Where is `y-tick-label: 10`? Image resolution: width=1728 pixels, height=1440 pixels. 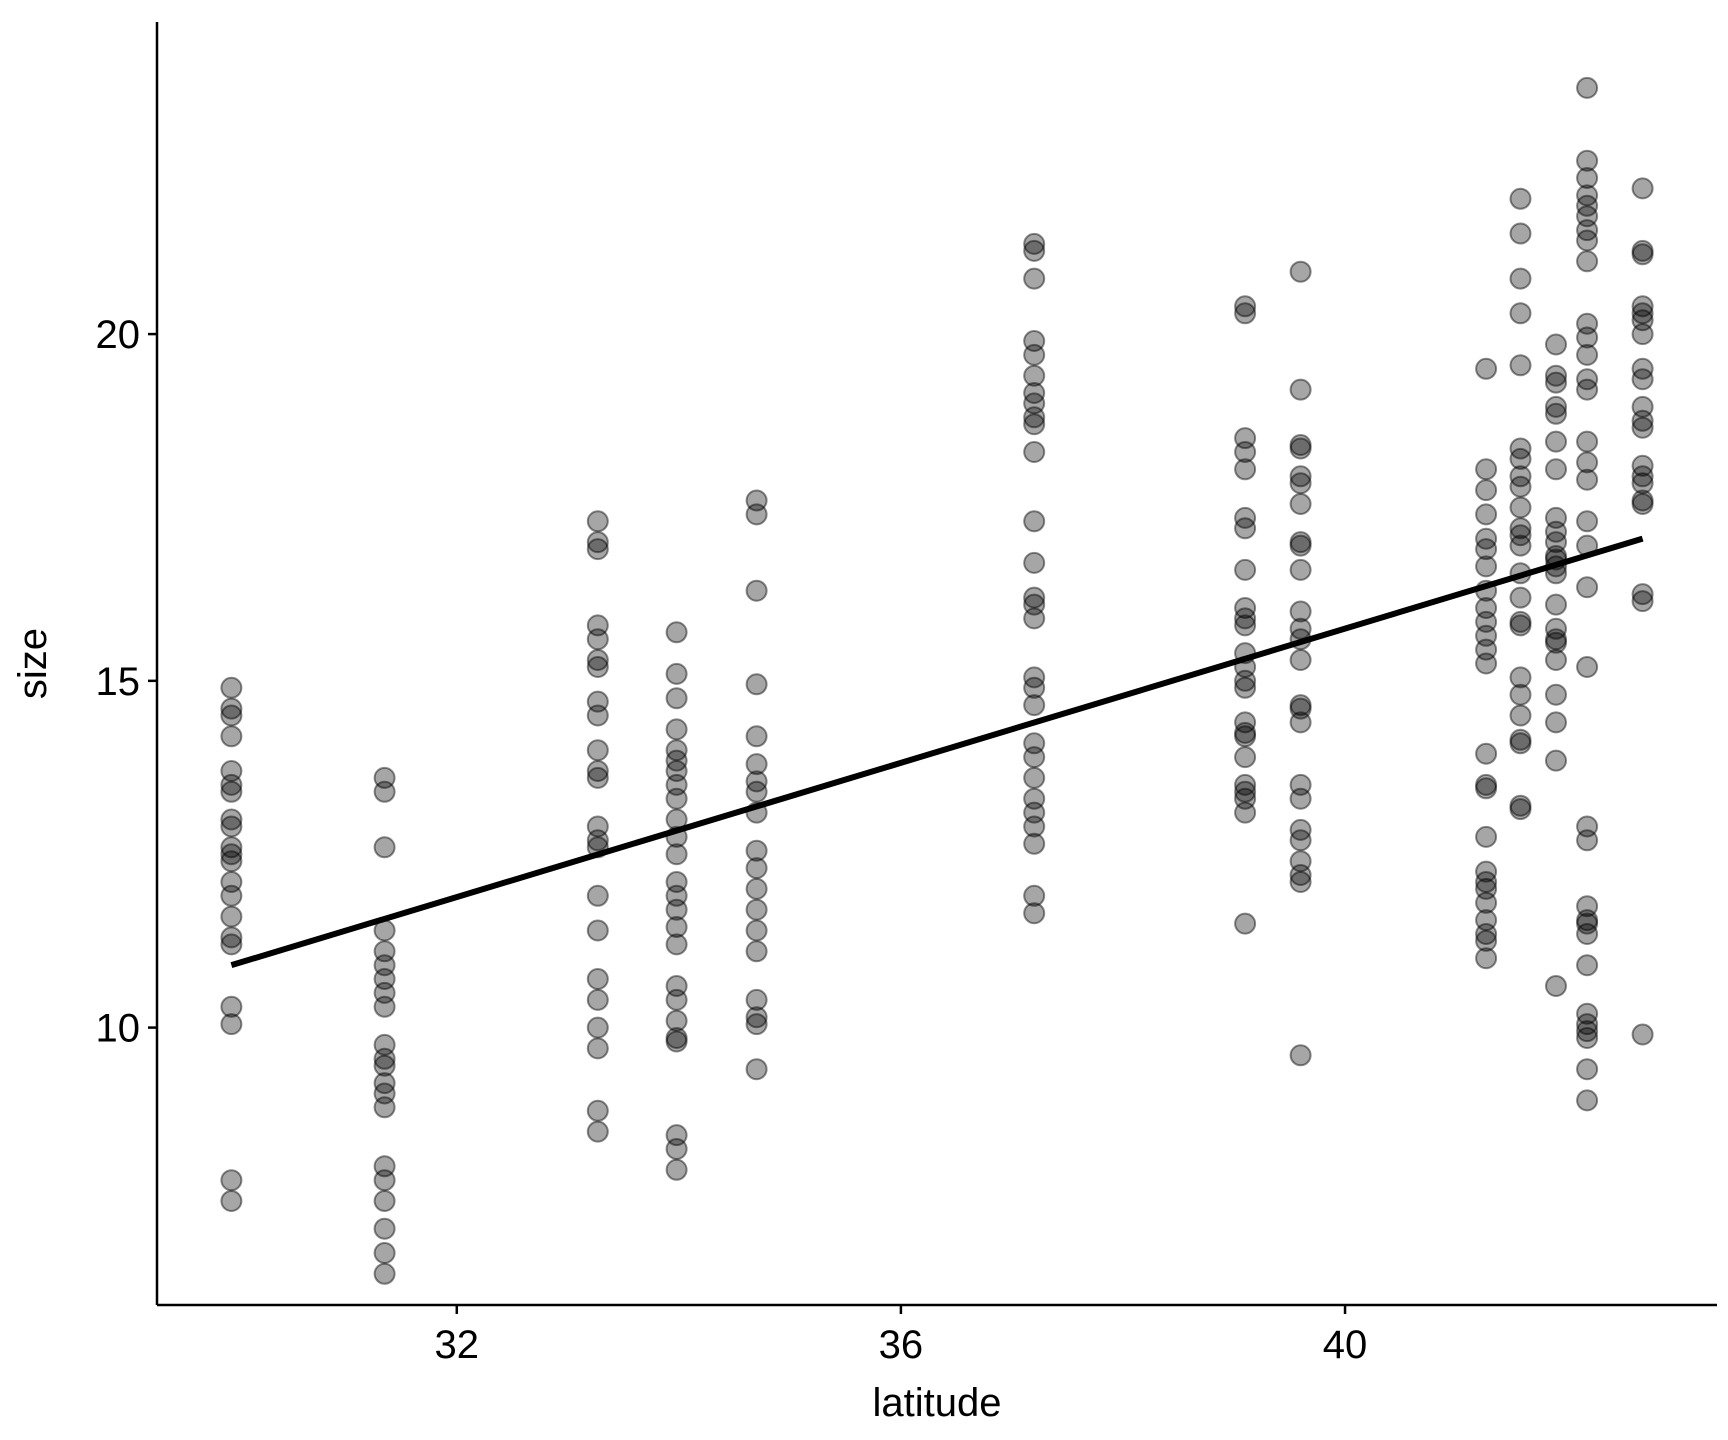
y-tick-label: 10 is located at coordinates (118, 1029).